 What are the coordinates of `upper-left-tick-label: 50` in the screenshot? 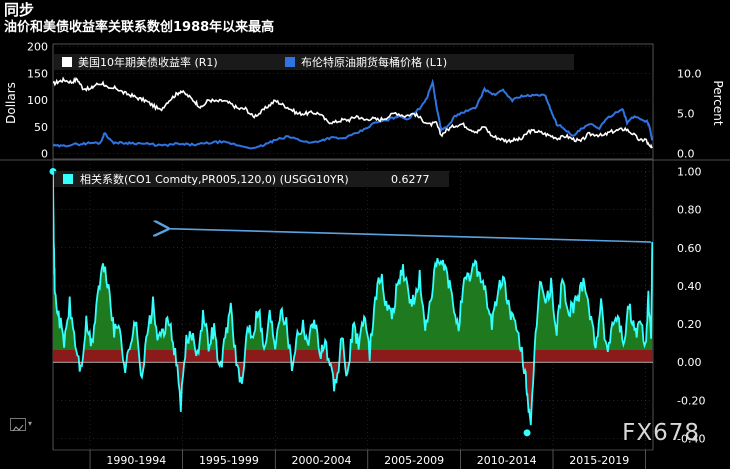 It's located at (41, 127).